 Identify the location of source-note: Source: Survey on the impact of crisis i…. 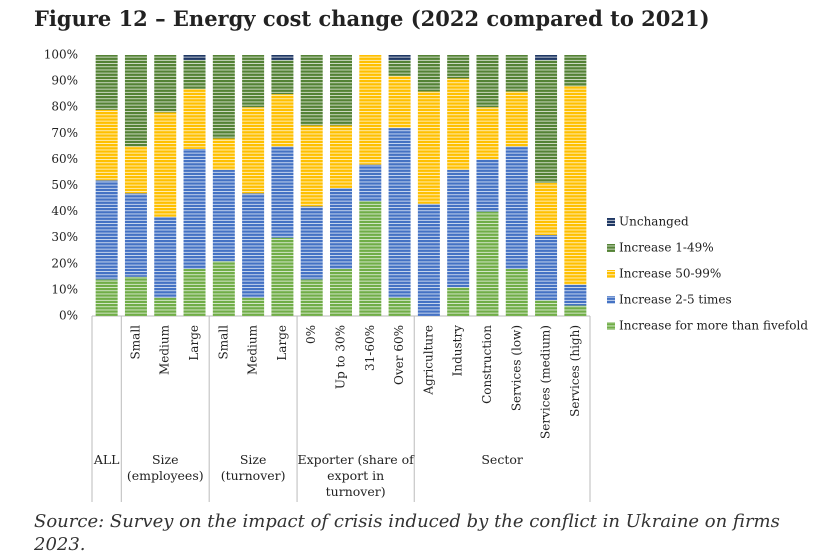
(407, 533).